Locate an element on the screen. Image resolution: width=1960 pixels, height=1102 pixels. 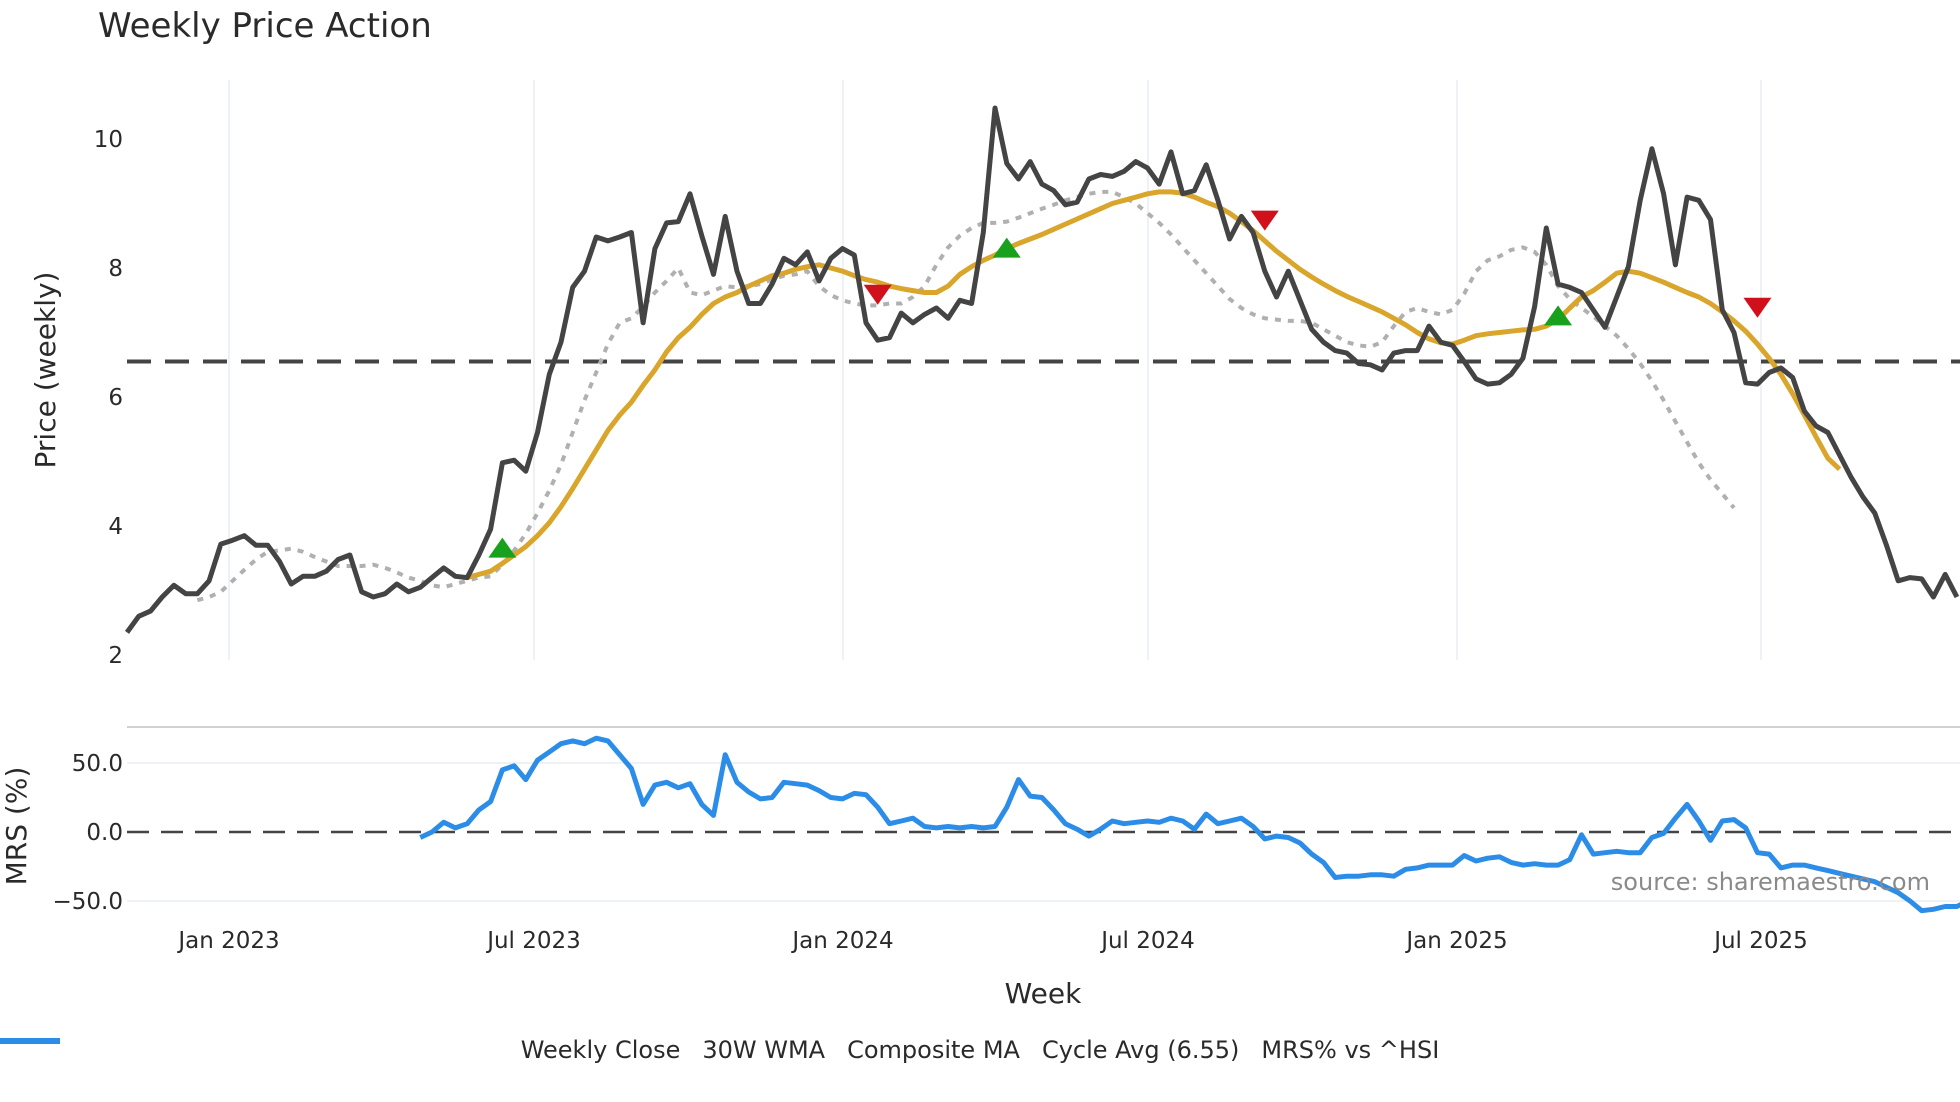
x-tick-label: Jan 2025 is located at coordinates (1455, 941).